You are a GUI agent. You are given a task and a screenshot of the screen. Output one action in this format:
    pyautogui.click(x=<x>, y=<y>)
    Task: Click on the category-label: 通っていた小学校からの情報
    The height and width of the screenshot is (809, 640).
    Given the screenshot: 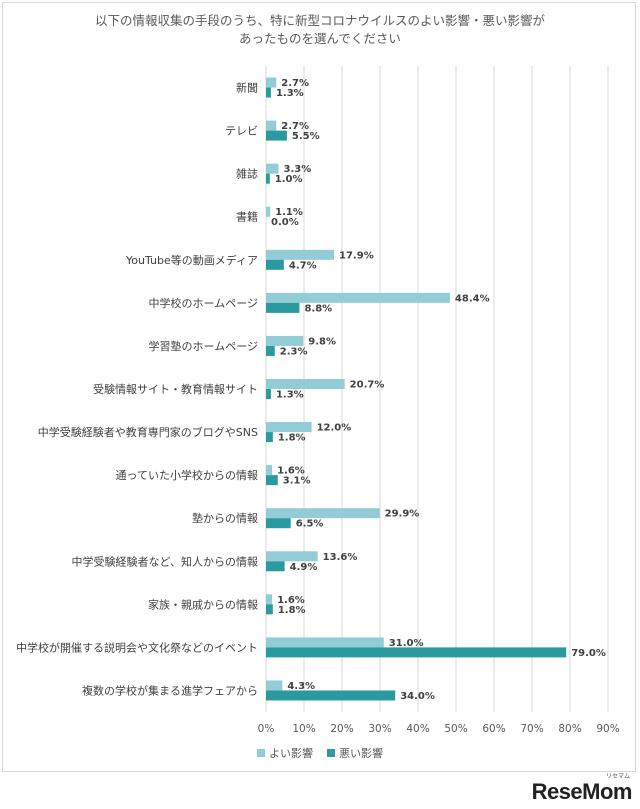 What is the action you would take?
    pyautogui.click(x=187, y=475)
    